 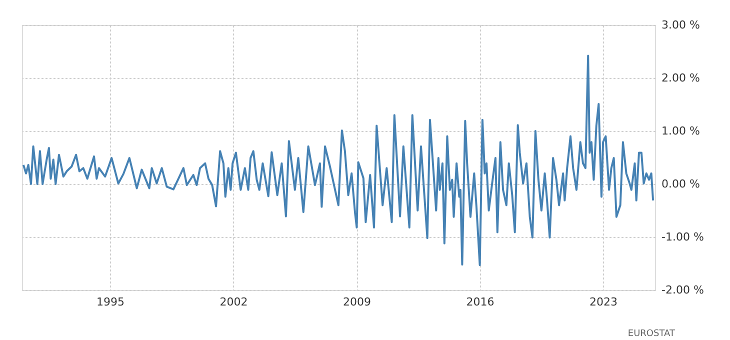 What do you see at coordinates (683, 290) in the screenshot?
I see `y-tick-label: -2.00 %` at bounding box center [683, 290].